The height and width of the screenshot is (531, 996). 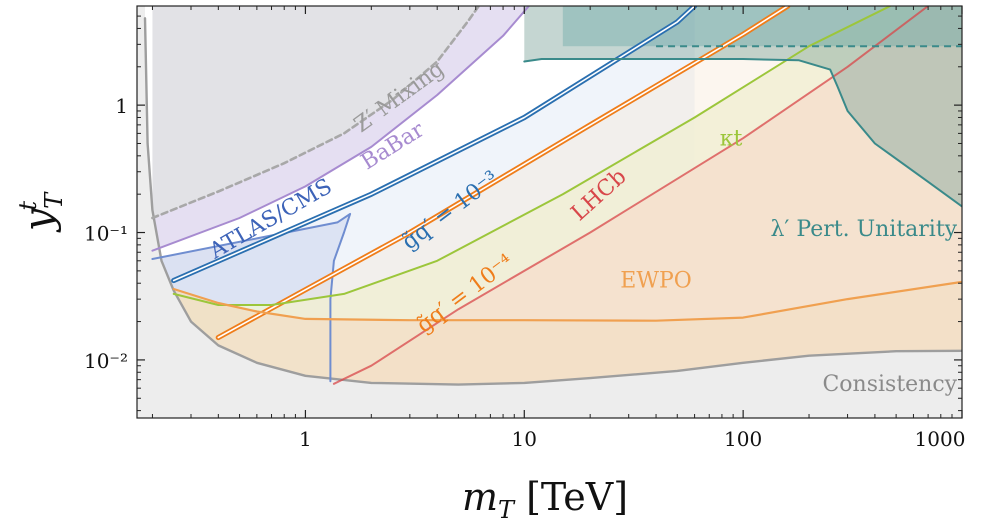 I want to click on svg-text: ytT, so click(x=41, y=212).